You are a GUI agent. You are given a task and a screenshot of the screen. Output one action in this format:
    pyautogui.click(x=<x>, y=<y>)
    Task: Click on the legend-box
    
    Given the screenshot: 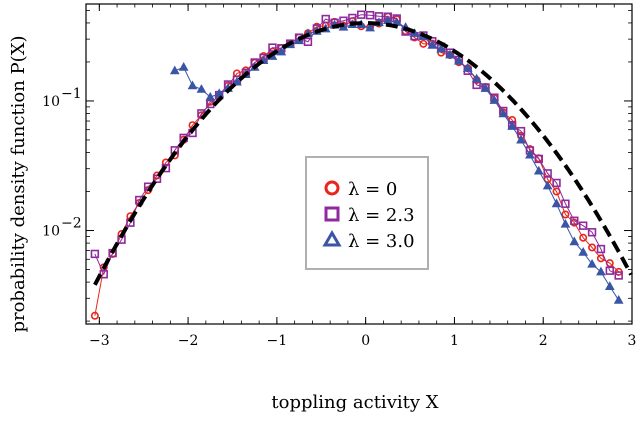 What is the action you would take?
    pyautogui.click(x=367, y=213)
    